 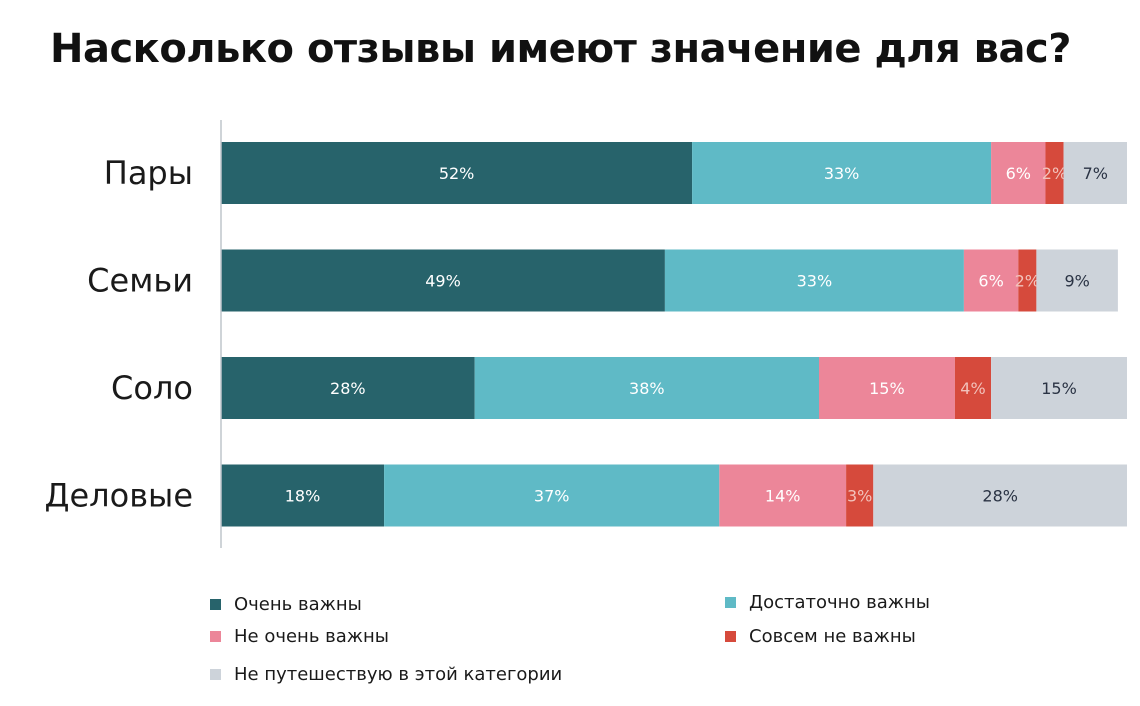 I want to click on bar-value-label: 49%, so click(x=443, y=281).